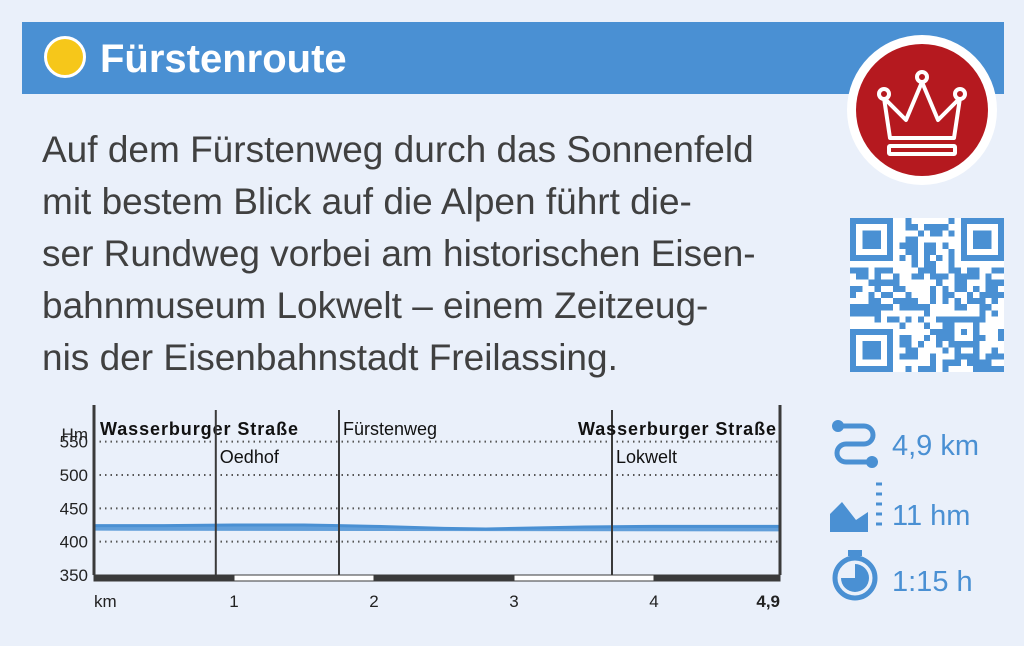 The width and height of the screenshot is (1024, 646). I want to click on x-tick-label: 1, so click(233, 601).